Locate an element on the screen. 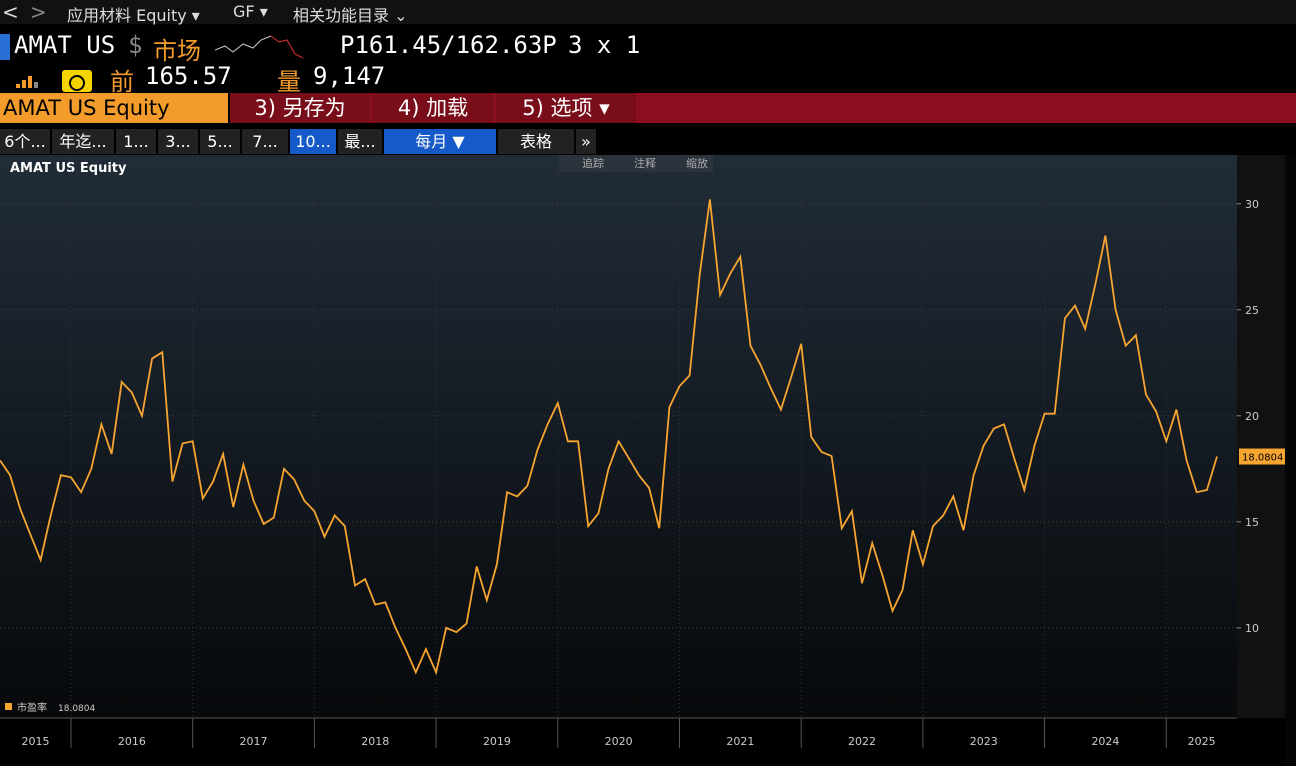 The height and width of the screenshot is (766, 1296). legend-swatch is located at coordinates (8, 706).